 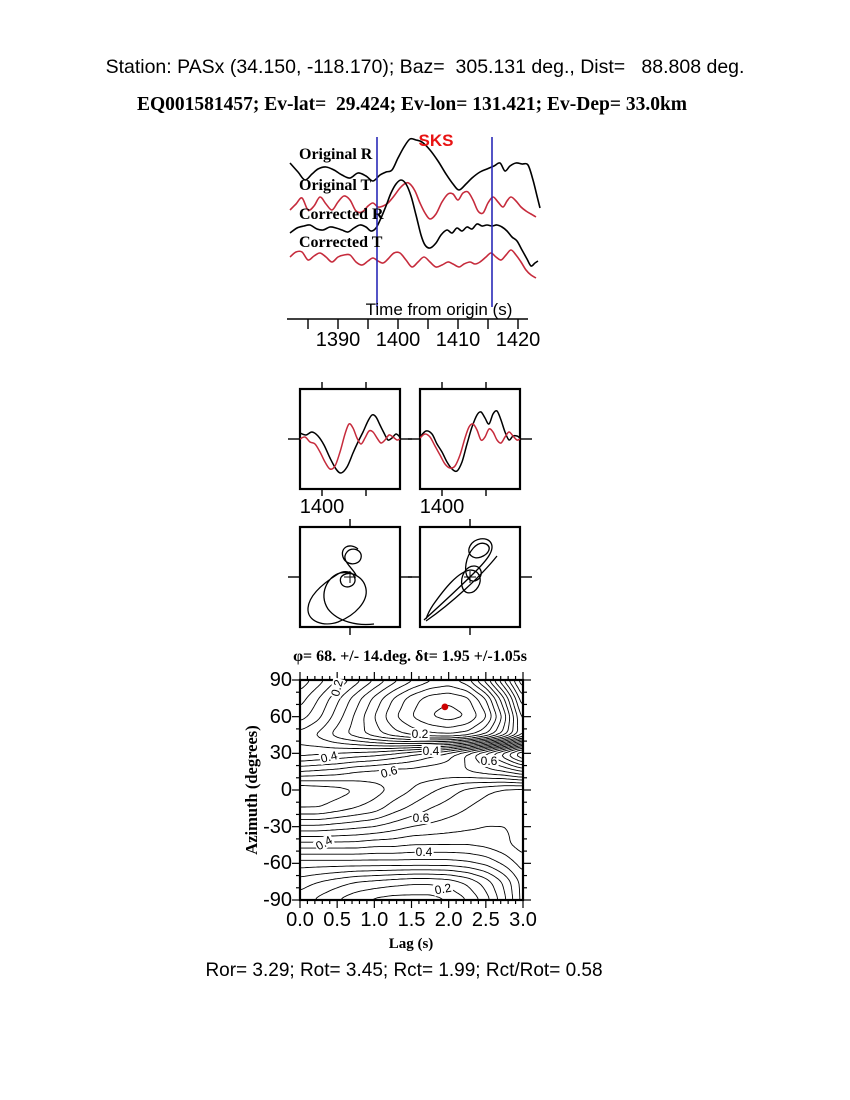 I want to click on corrected-r-trace, so click(x=414, y=223).